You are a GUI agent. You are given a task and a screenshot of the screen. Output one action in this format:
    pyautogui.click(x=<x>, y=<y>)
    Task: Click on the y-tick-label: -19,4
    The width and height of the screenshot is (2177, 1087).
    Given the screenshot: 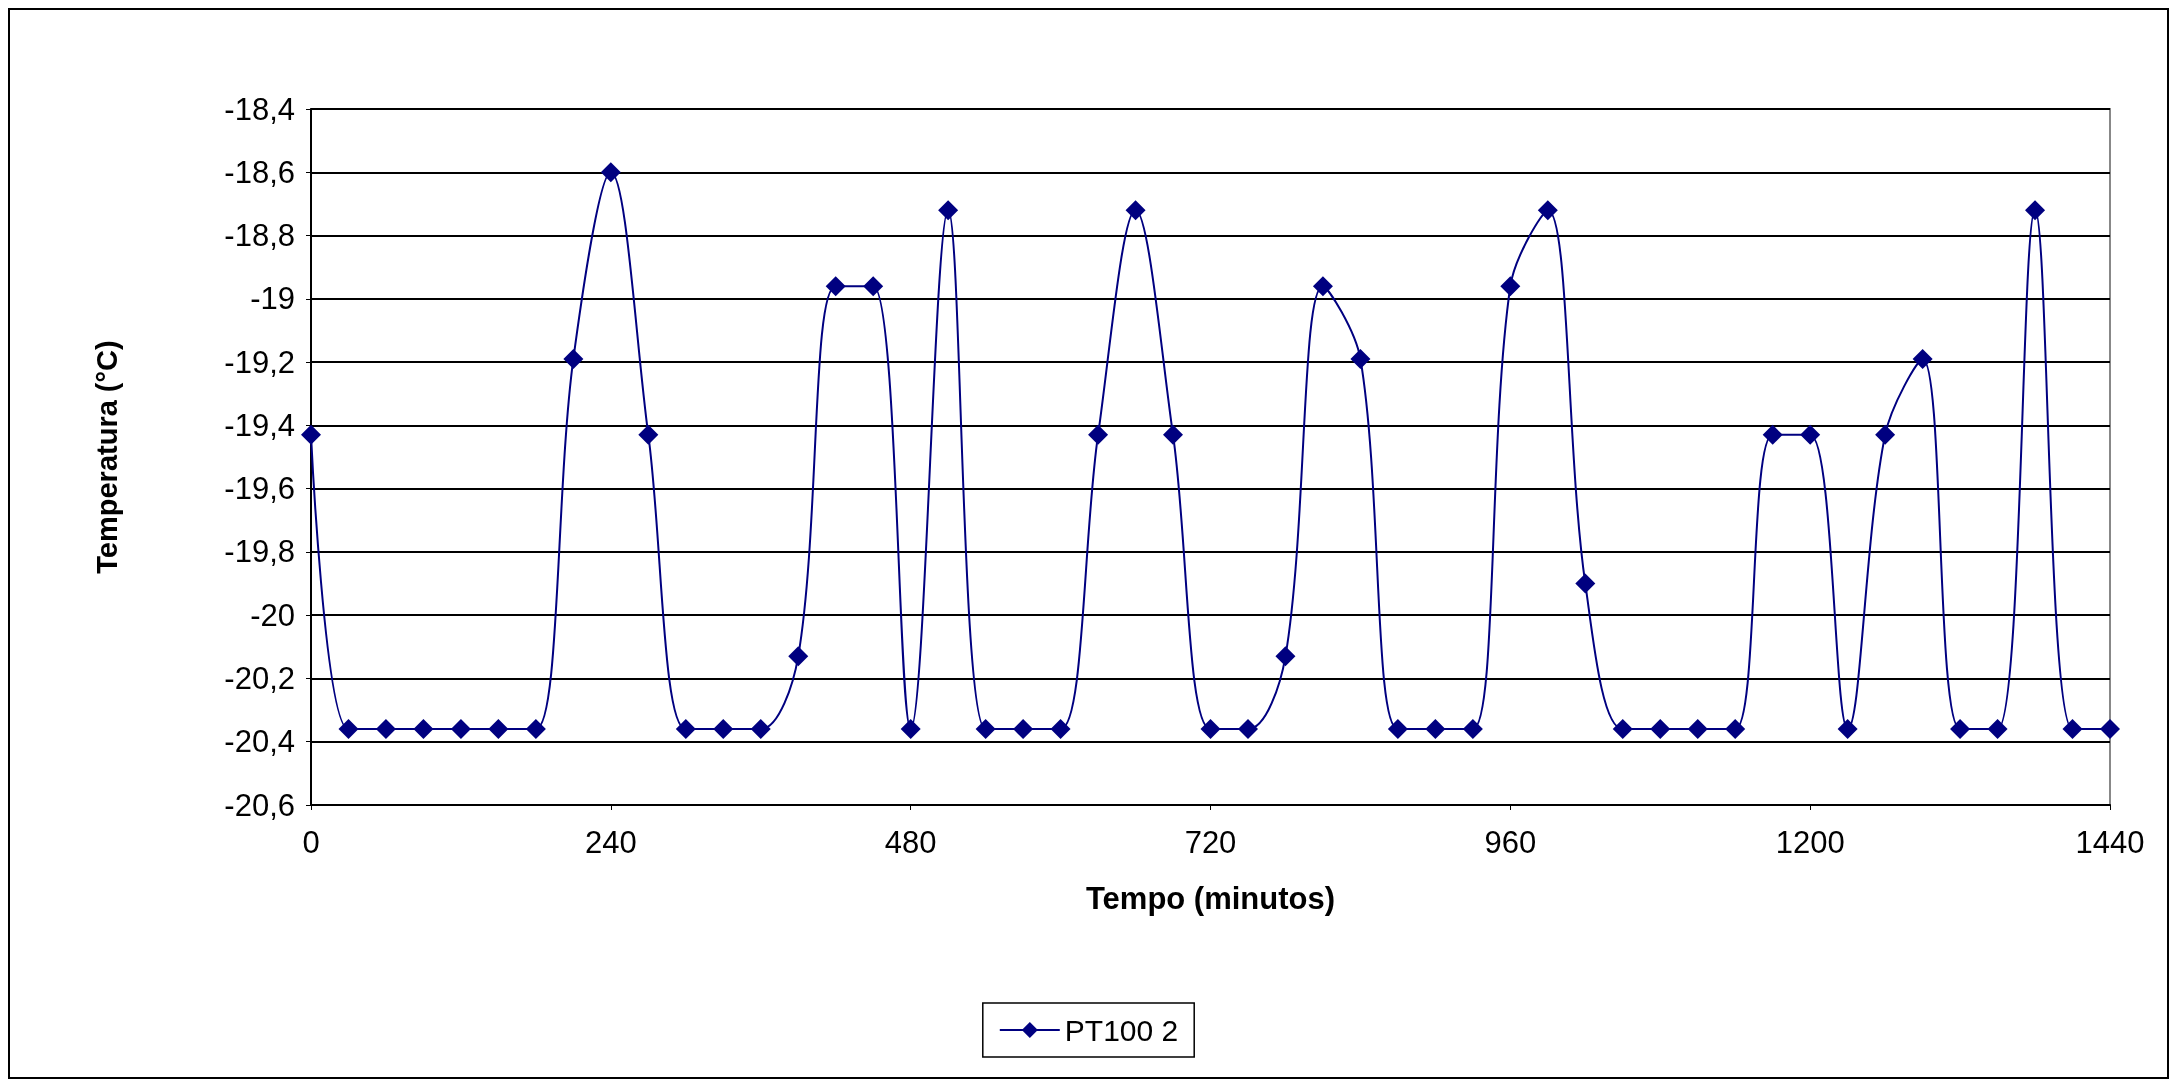 What is the action you would take?
    pyautogui.click(x=259, y=425)
    